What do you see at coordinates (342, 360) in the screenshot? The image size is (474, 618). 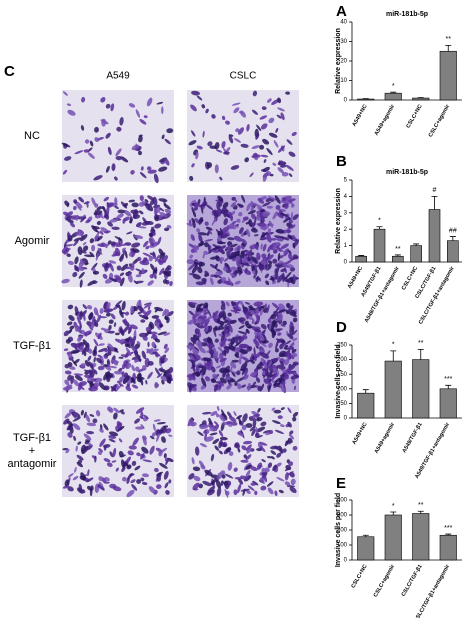 I see `y-tick-label: 200` at bounding box center [342, 360].